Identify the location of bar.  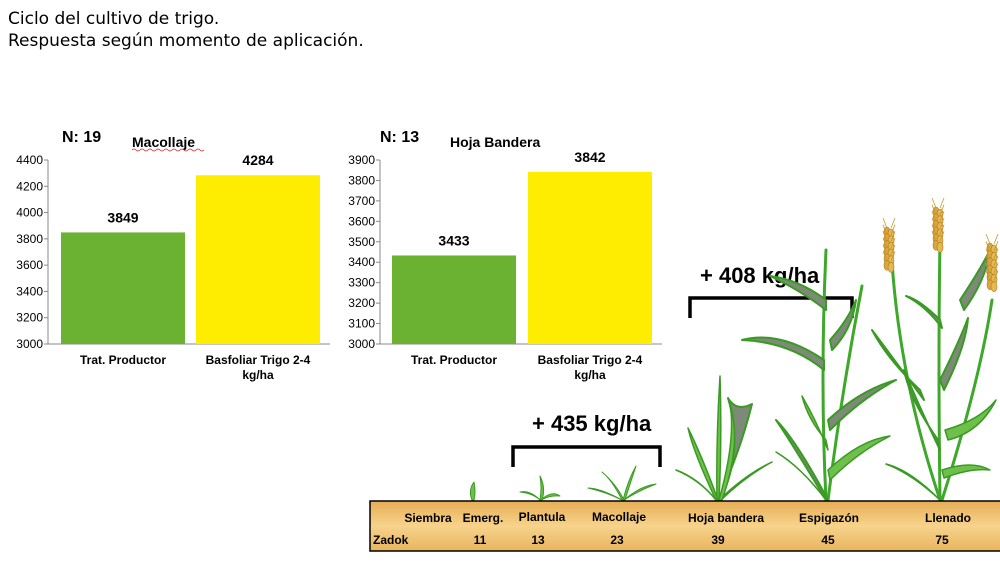
(123, 288).